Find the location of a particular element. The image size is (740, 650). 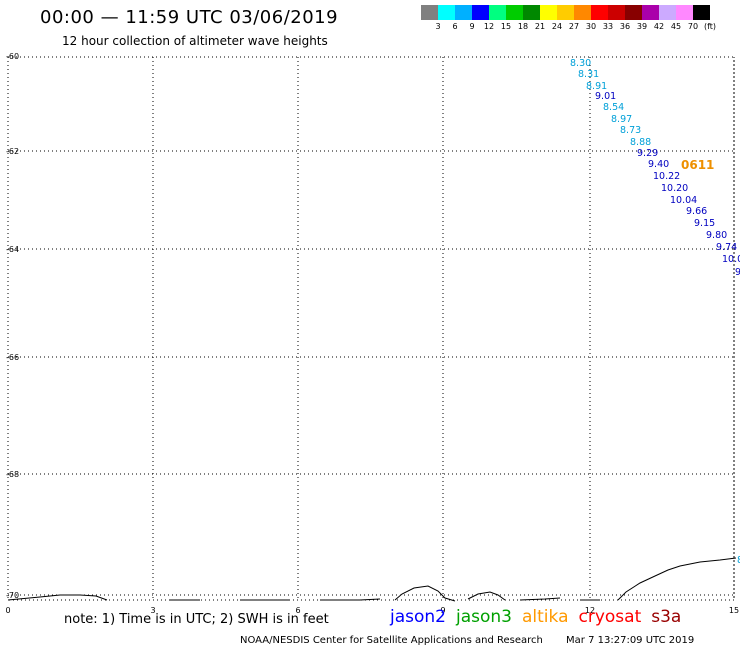

lat-label: -60 is located at coordinates (12, 56).